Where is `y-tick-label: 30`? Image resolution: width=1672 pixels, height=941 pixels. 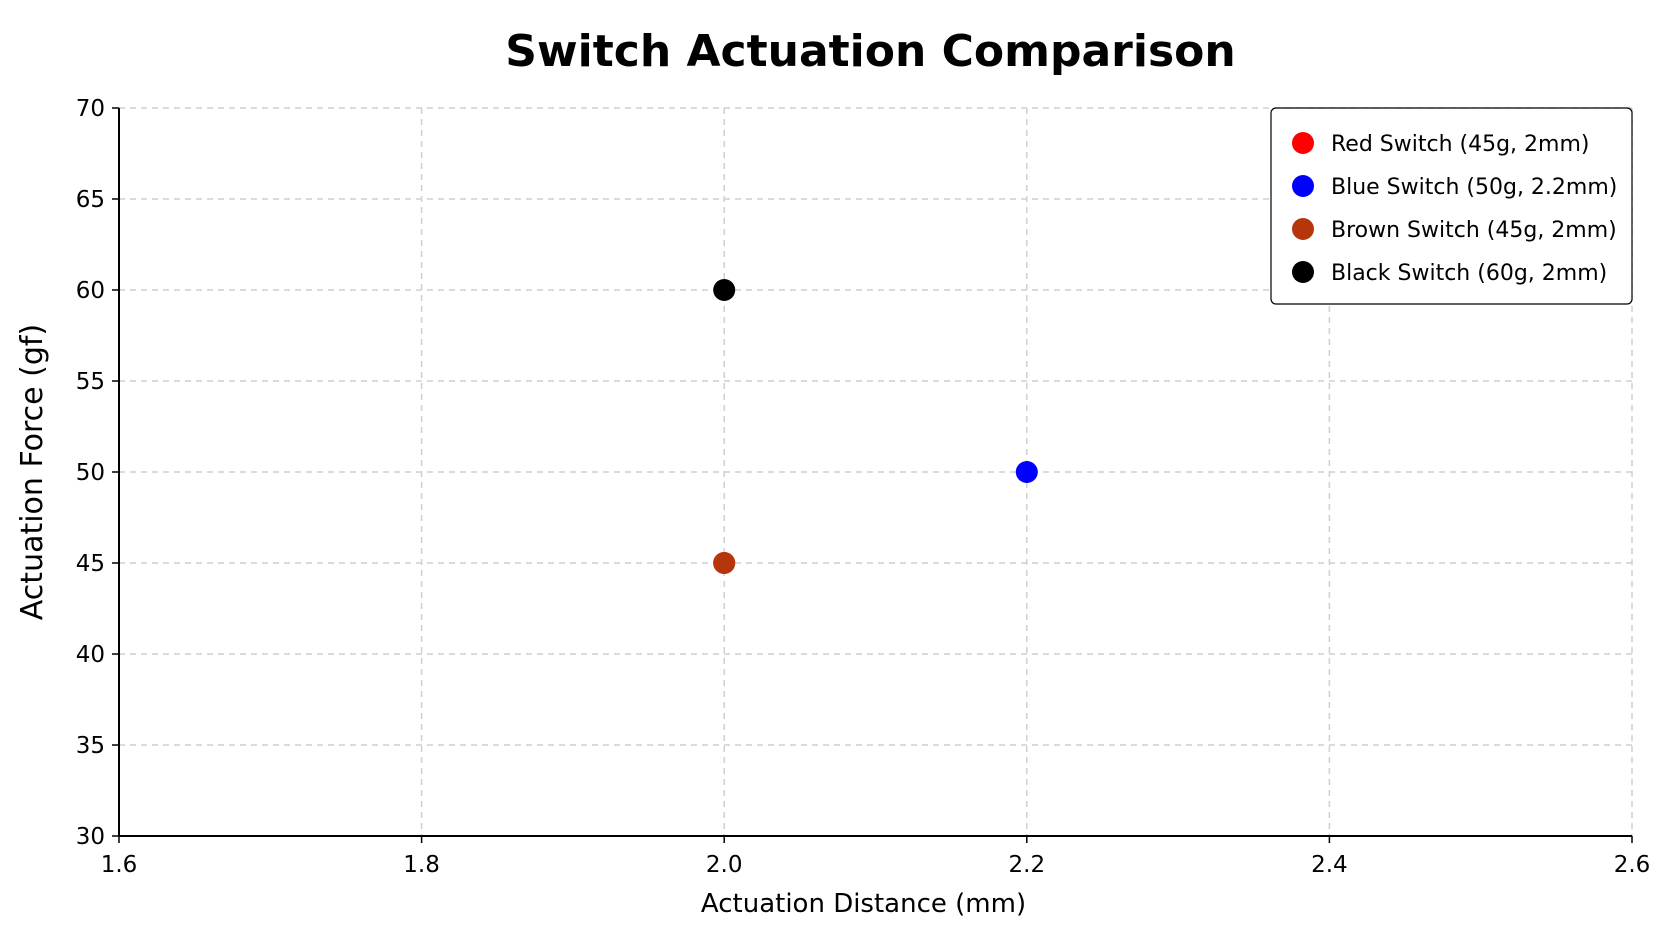 y-tick-label: 30 is located at coordinates (90, 837).